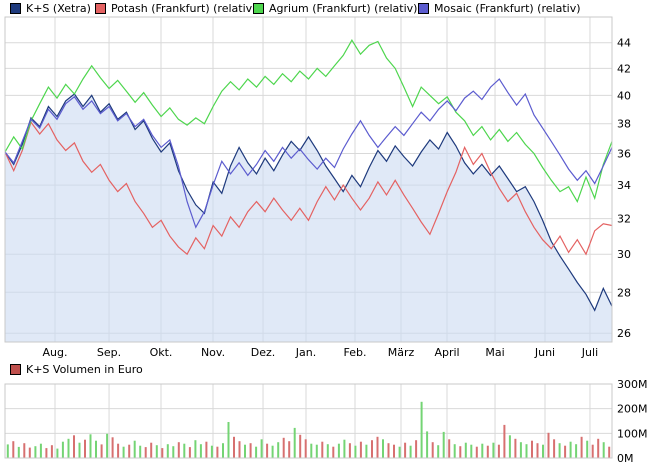 This screenshot has height=469, width=654. Describe the element at coordinates (446, 352) in the screenshot. I see `month-tick-label: April` at that location.